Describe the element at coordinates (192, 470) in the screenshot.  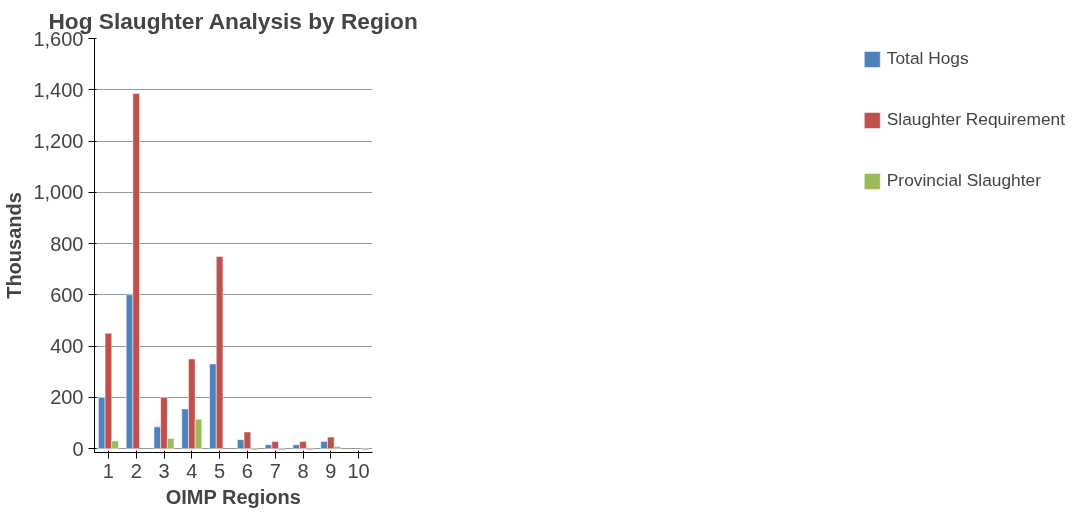
I see `x-tick-label: 4` at that location.